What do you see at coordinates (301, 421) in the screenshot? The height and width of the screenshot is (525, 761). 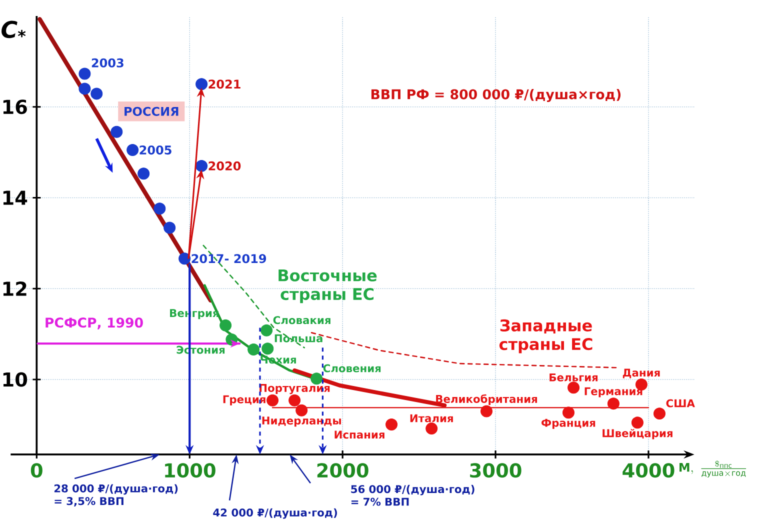 I see `annotation: Нидерланды` at bounding box center [301, 421].